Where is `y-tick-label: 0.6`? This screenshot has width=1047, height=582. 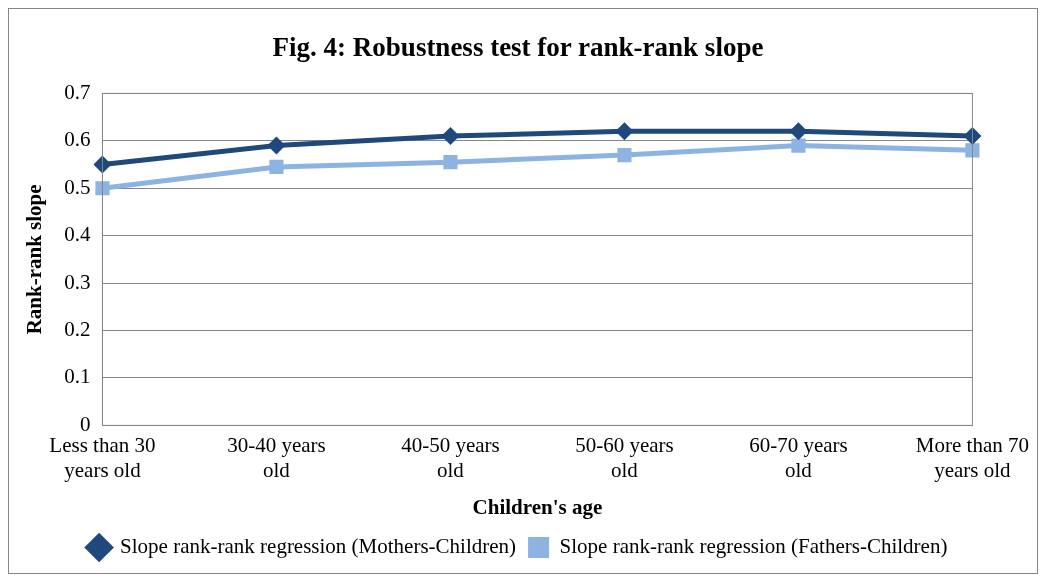
y-tick-label: 0.6 is located at coordinates (77, 139).